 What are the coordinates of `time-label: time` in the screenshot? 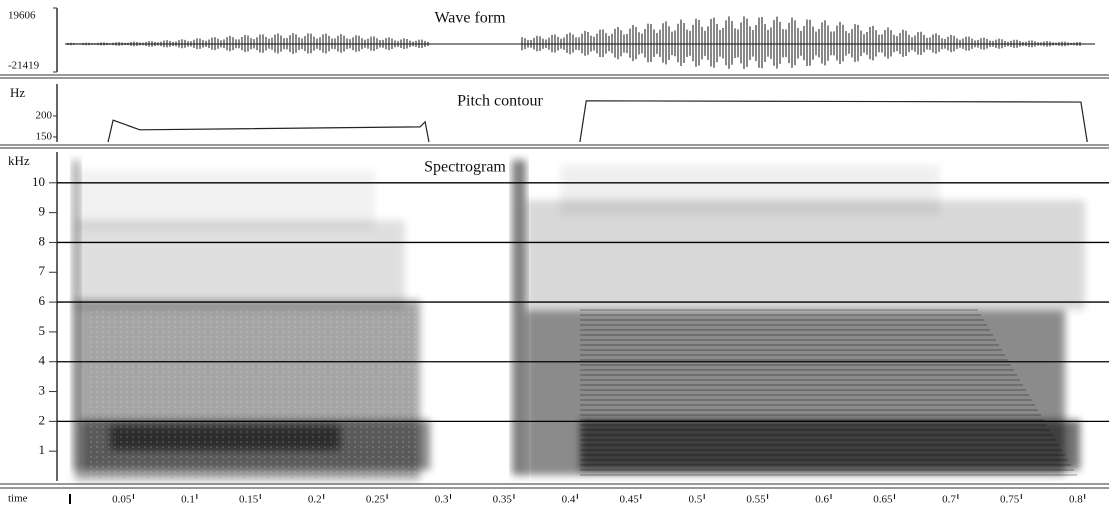 It's located at (18, 499).